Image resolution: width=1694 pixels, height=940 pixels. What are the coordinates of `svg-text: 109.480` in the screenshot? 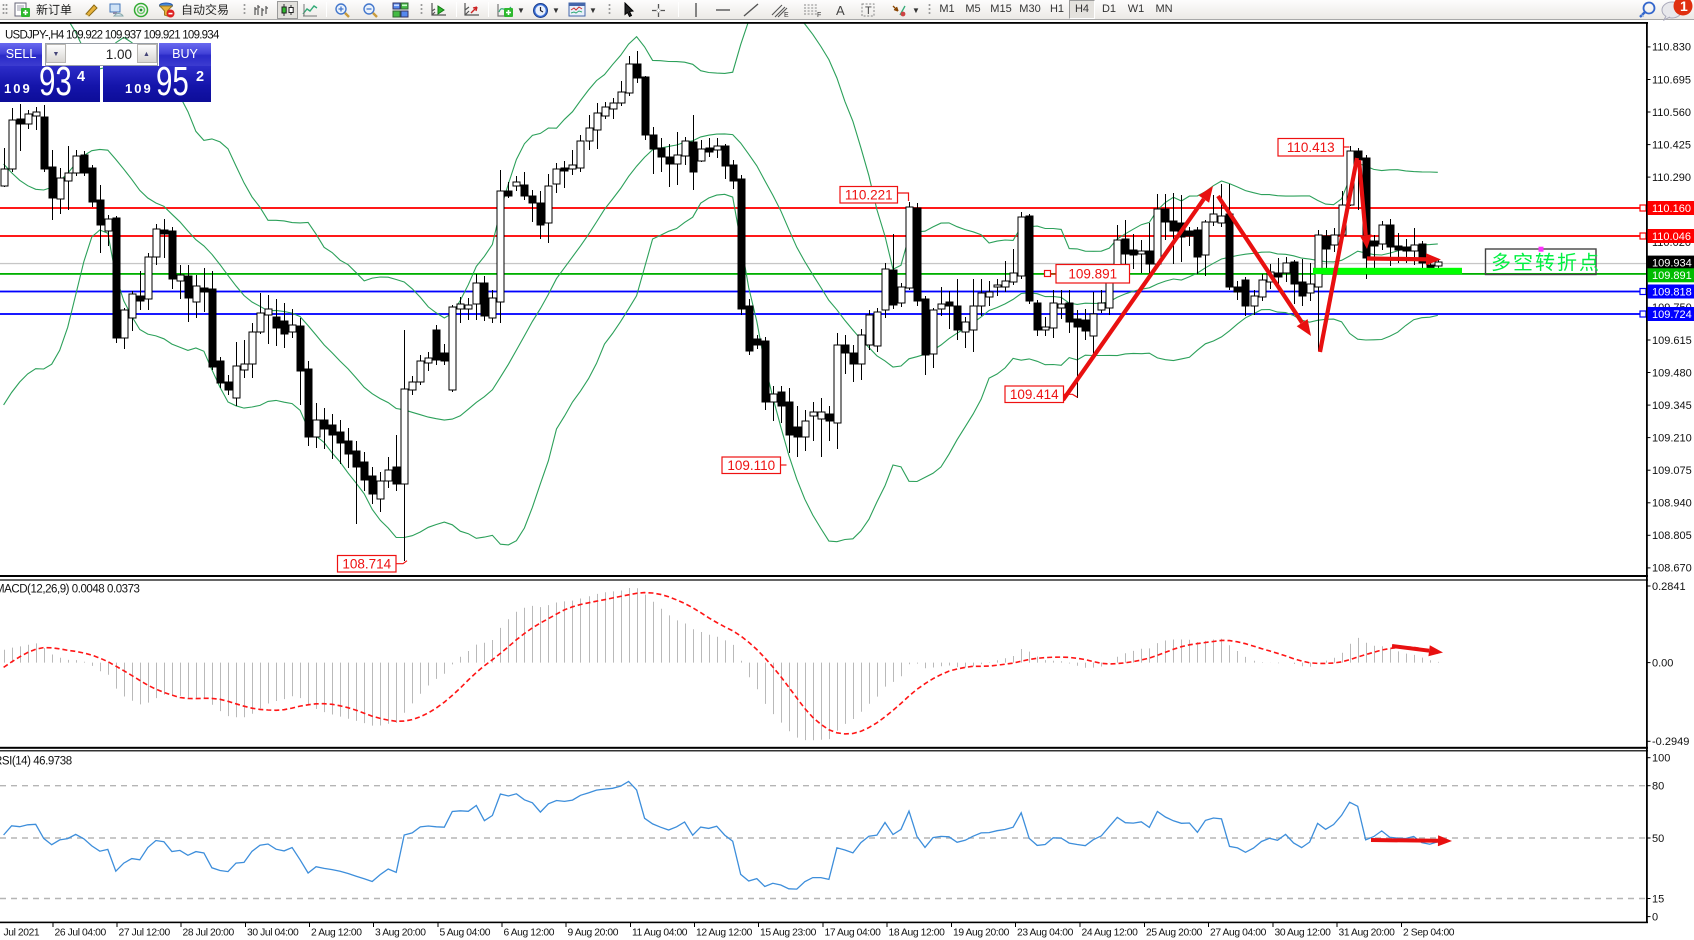 It's located at (1672, 373).